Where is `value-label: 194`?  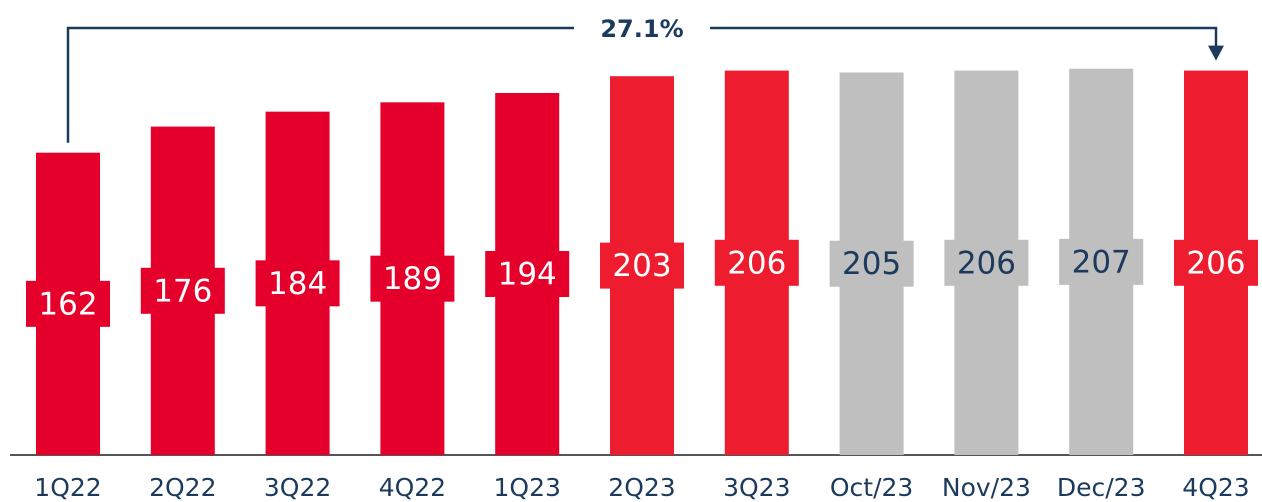 value-label: 194 is located at coordinates (527, 274).